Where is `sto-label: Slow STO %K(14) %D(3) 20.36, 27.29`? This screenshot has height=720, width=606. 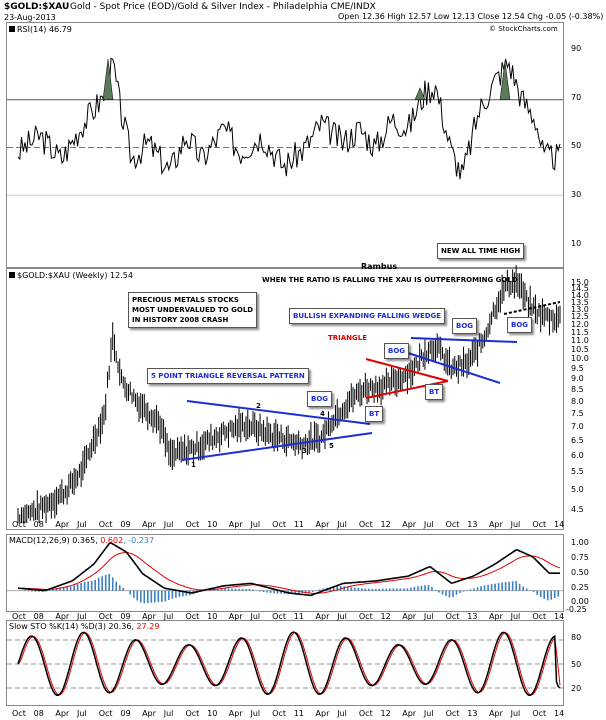 sto-label: Slow STO %K(14) %D(3) 20.36, 27.29 is located at coordinates (84, 626).